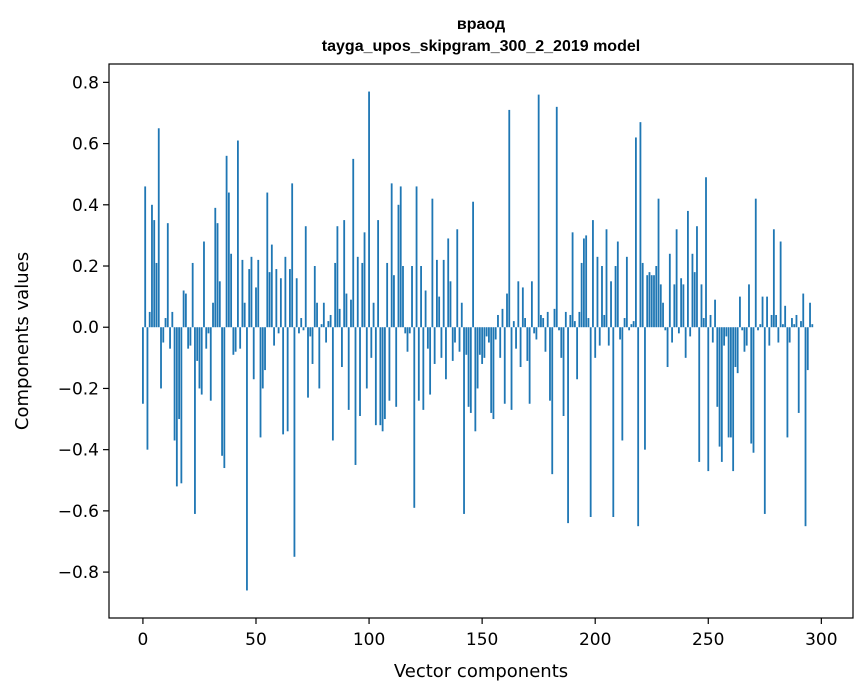 This screenshot has width=867, height=696. I want to click on y-axis: −0.8 −0.6 −0.4 −0.2 0.0 0.2 0.4 0.6 0.8, so click(83, 328).